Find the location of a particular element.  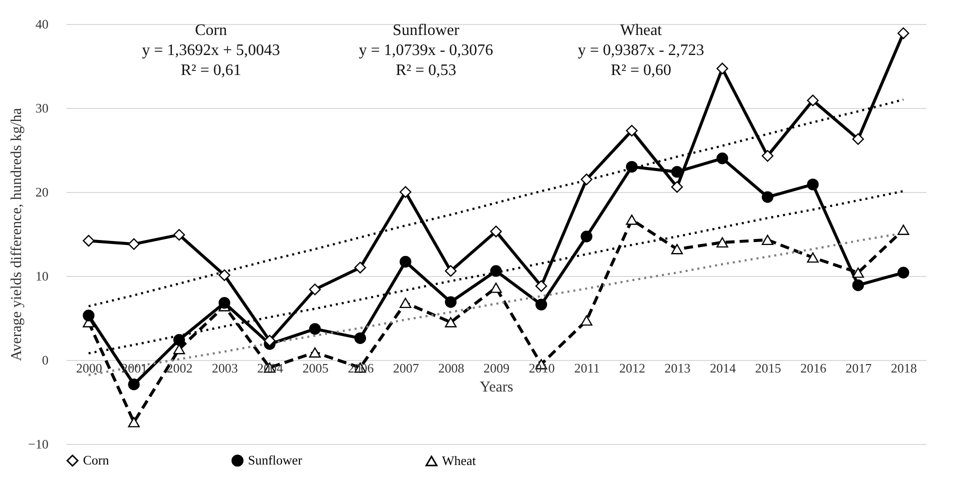

x-tick-label: 2009 is located at coordinates (497, 368).